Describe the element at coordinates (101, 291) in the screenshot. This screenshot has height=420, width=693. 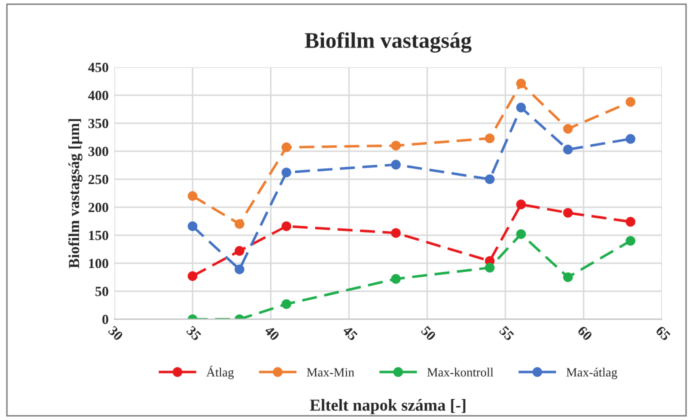
I see `y-tick-label: 50` at that location.